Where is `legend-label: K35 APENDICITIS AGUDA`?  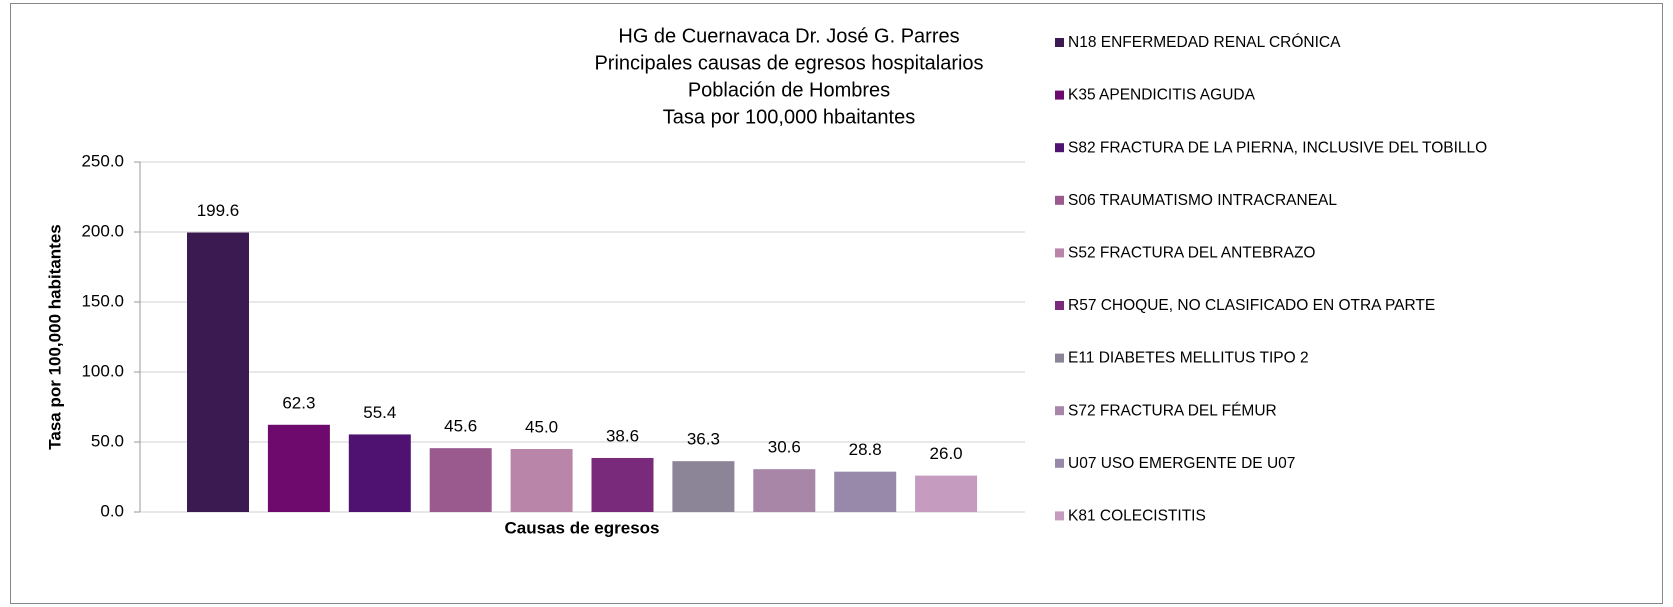 legend-label: K35 APENDICITIS AGUDA is located at coordinates (1162, 95).